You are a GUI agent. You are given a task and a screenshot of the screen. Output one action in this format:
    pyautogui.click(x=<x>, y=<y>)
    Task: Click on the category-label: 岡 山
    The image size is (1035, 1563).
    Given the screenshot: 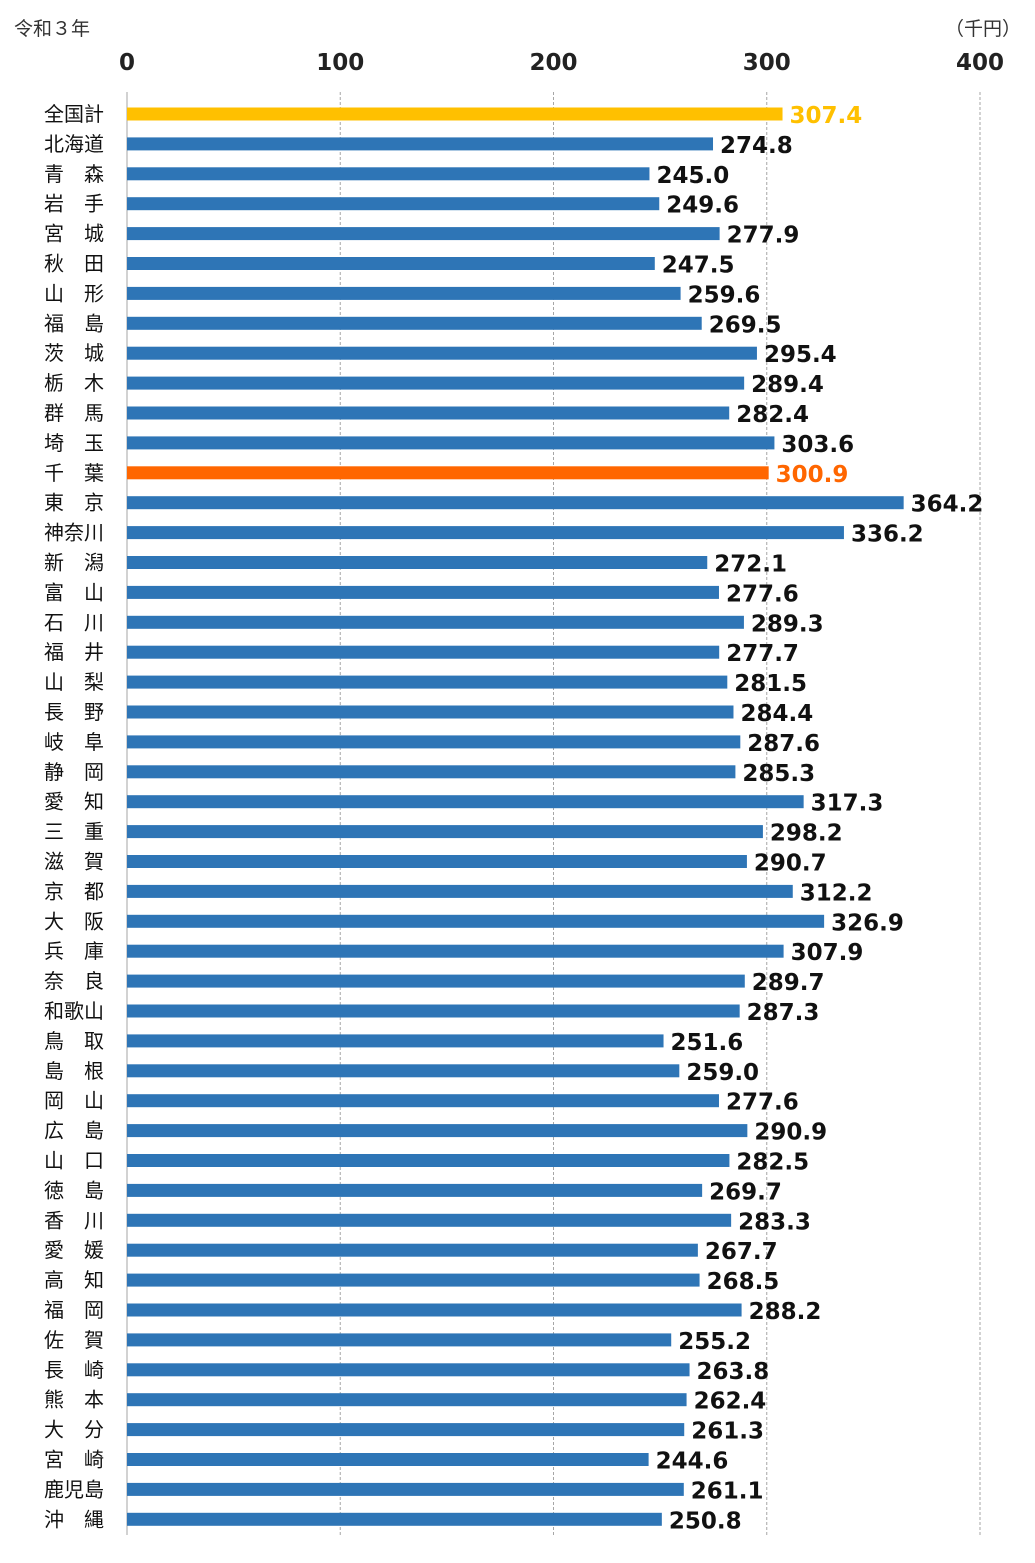 What is the action you would take?
    pyautogui.click(x=74, y=1101)
    